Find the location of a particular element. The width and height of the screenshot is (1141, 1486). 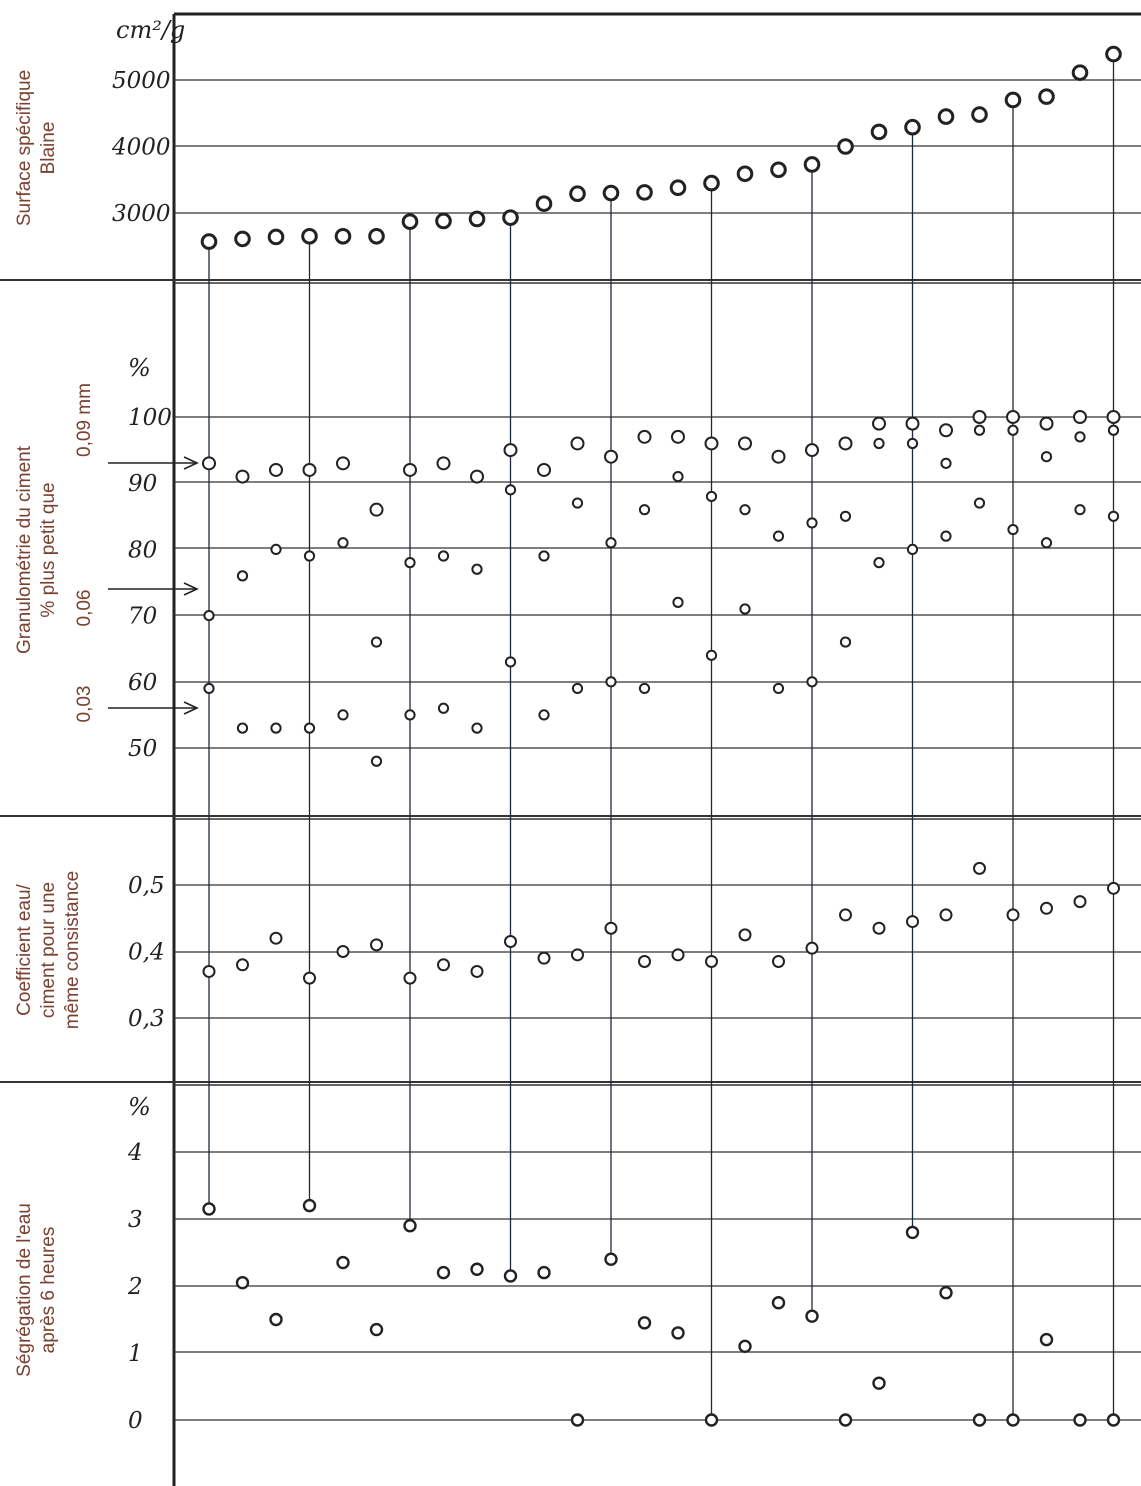

ytick-label: 70 is located at coordinates (142, 617).